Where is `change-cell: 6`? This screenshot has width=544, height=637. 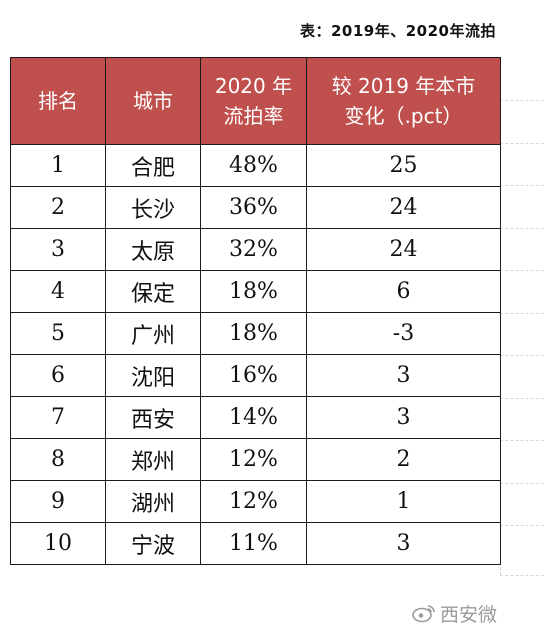 change-cell: 6 is located at coordinates (403, 291).